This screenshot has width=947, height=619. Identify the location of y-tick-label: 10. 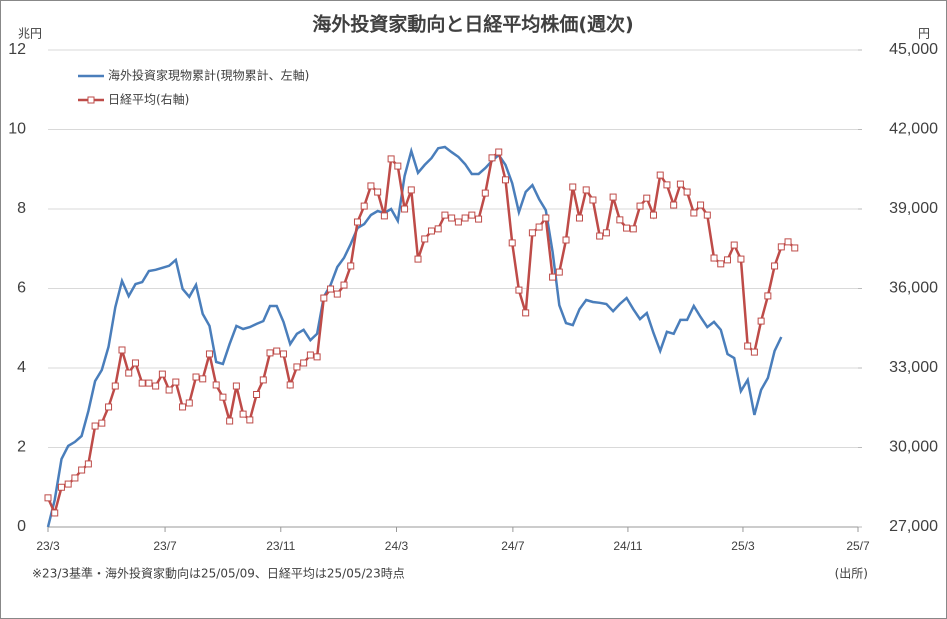
(17, 129).